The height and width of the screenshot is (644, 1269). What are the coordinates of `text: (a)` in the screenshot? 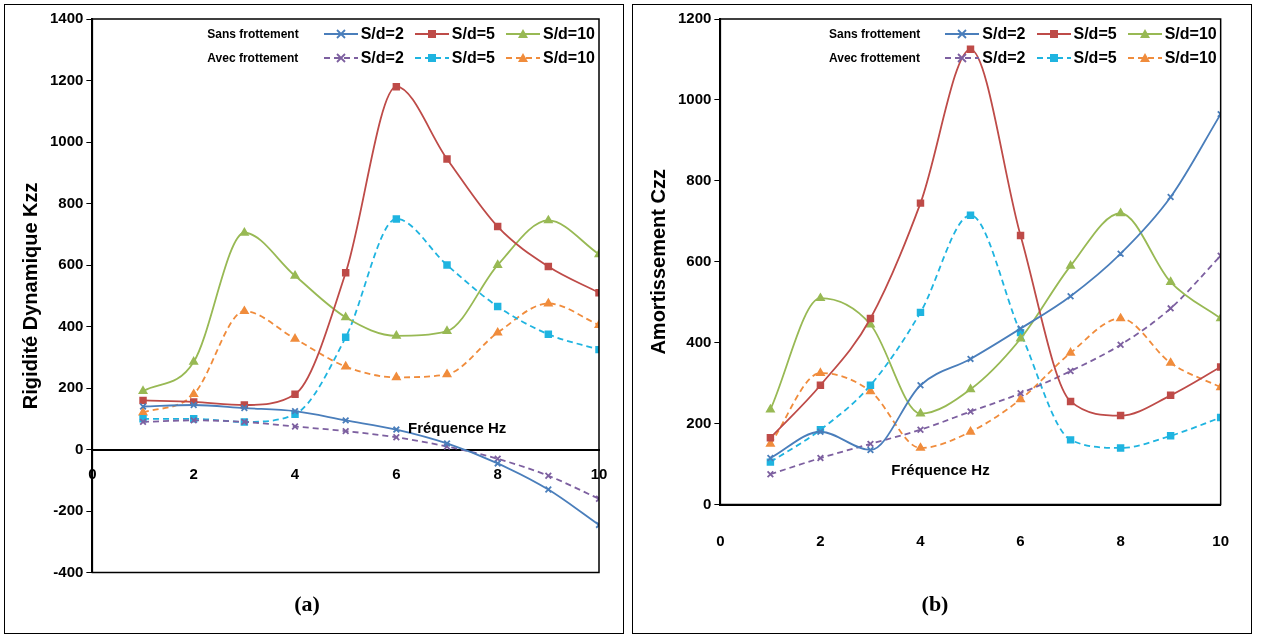 It's located at (307, 604).